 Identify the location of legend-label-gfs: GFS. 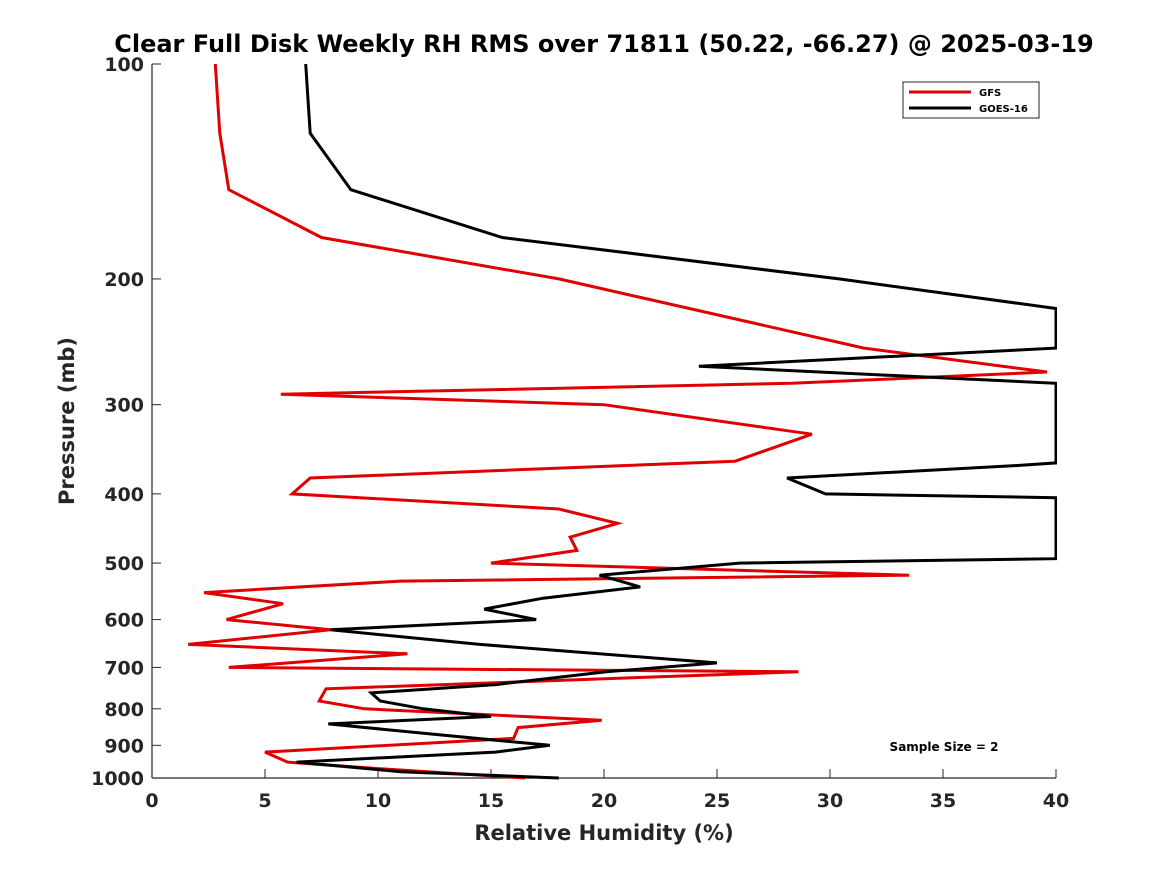
(990, 93).